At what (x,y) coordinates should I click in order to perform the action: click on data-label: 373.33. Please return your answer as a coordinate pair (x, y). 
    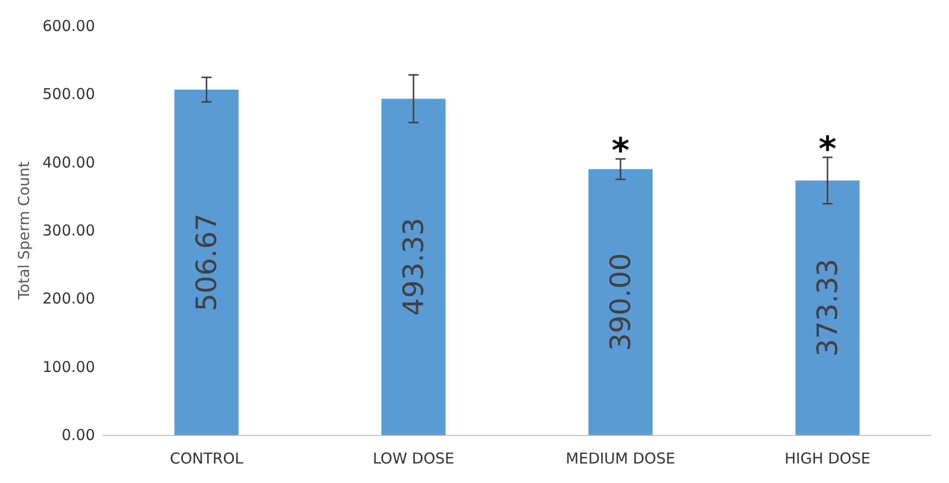
    Looking at the image, I should click on (827, 307).